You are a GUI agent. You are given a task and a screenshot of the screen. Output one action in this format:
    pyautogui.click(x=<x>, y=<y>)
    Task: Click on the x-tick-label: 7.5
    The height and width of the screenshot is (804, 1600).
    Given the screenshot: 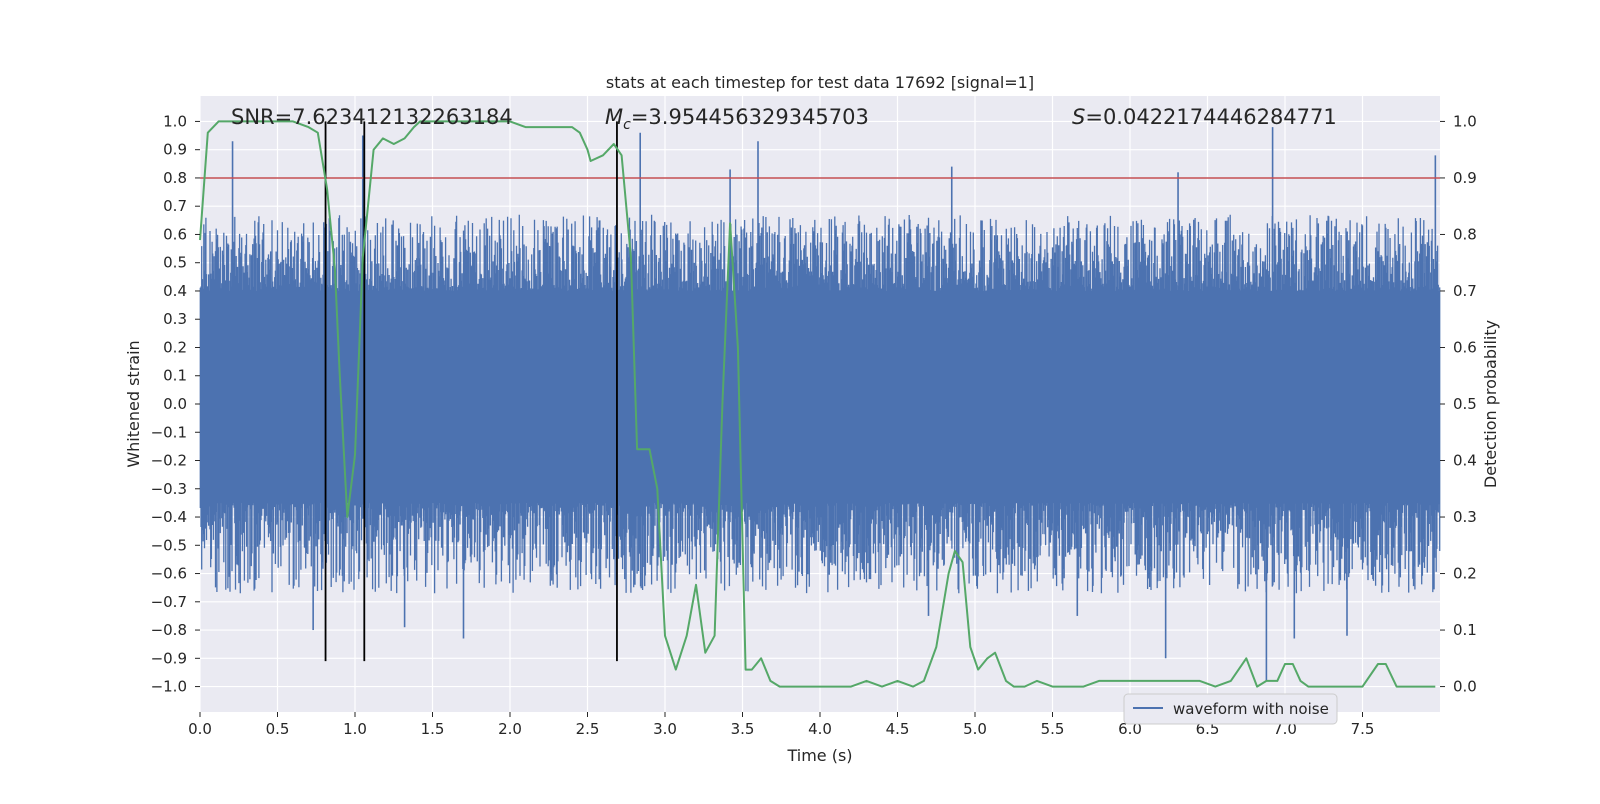 What is the action you would take?
    pyautogui.click(x=1363, y=729)
    